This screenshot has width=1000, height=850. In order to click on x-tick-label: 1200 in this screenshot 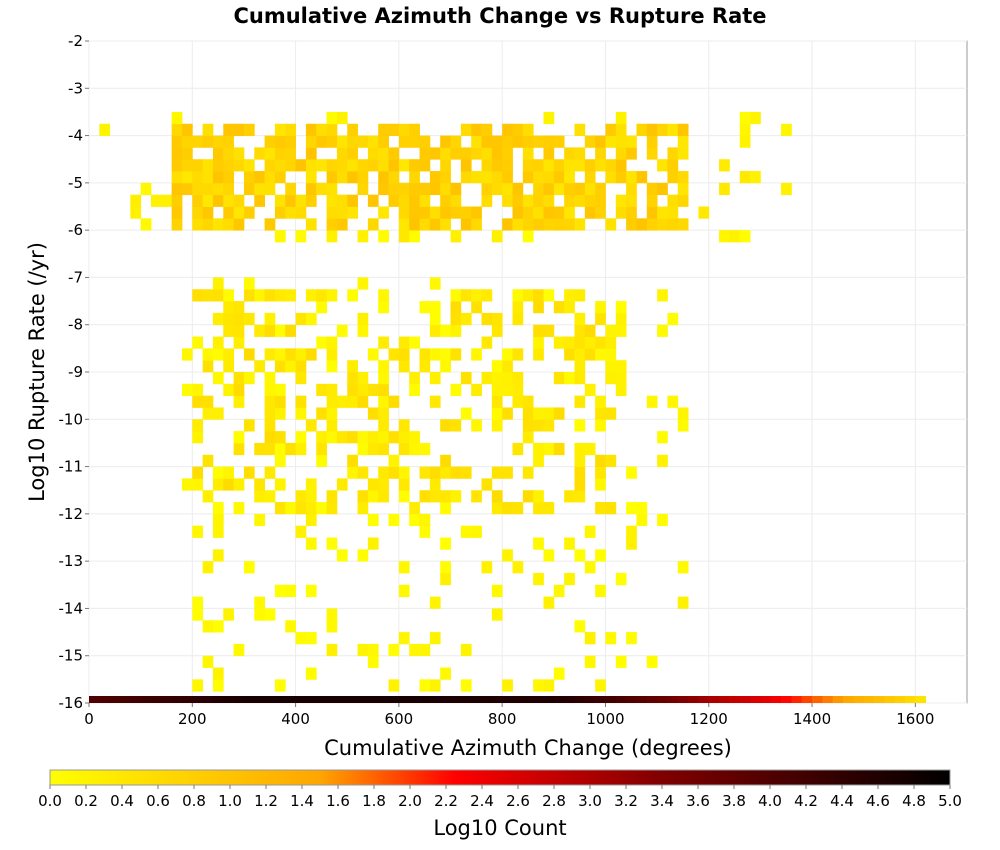, I will do `click(709, 719)`.